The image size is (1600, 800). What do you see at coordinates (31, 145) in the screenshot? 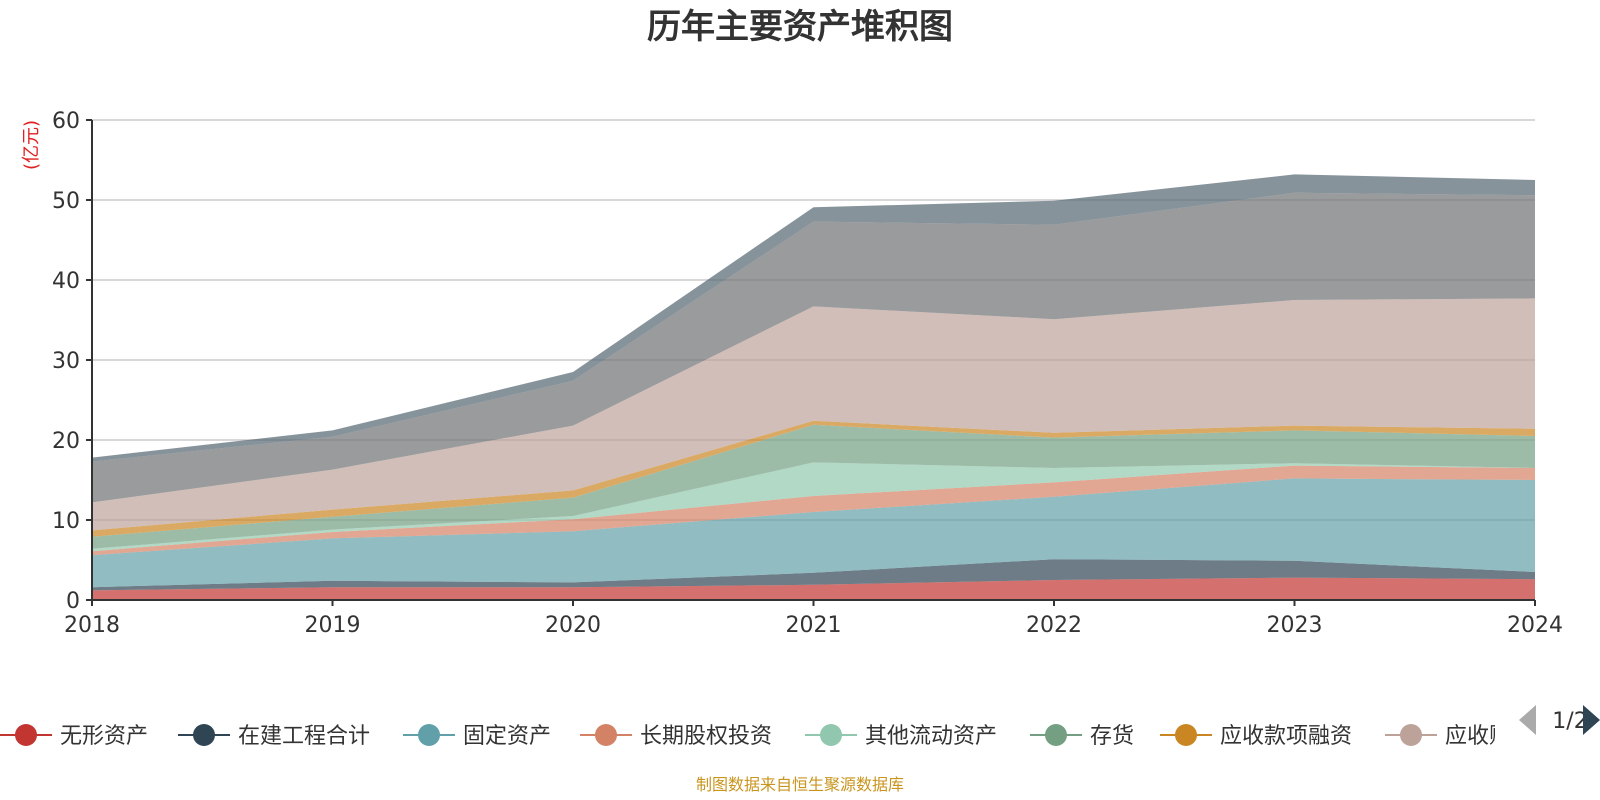
I see `y-unit-label: (亿元)` at bounding box center [31, 145].